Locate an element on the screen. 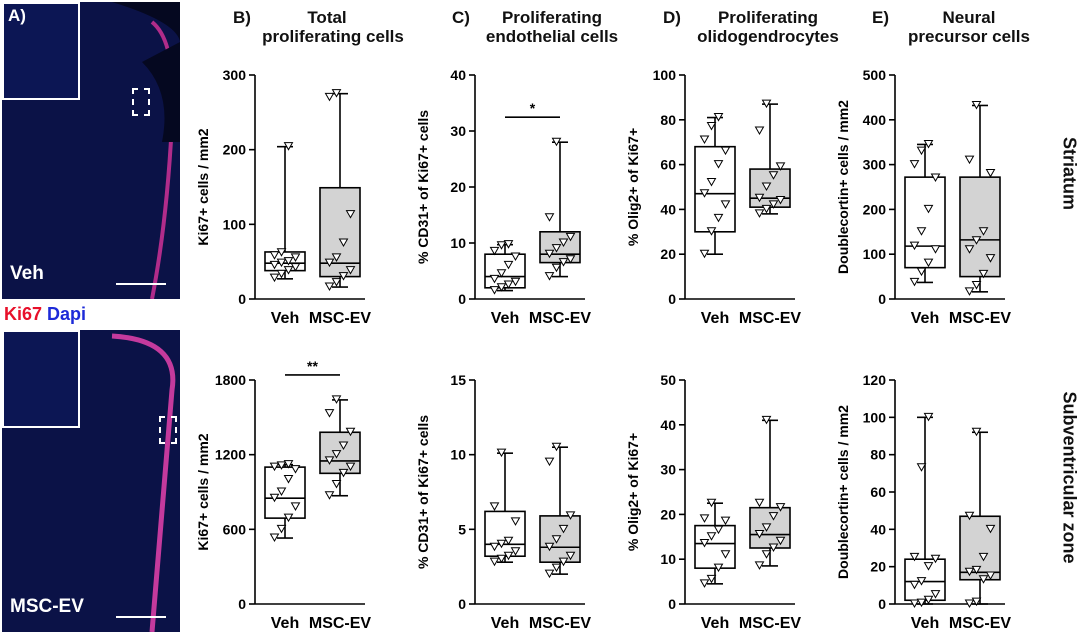  y-tick-label: 40 is located at coordinates (878, 529).